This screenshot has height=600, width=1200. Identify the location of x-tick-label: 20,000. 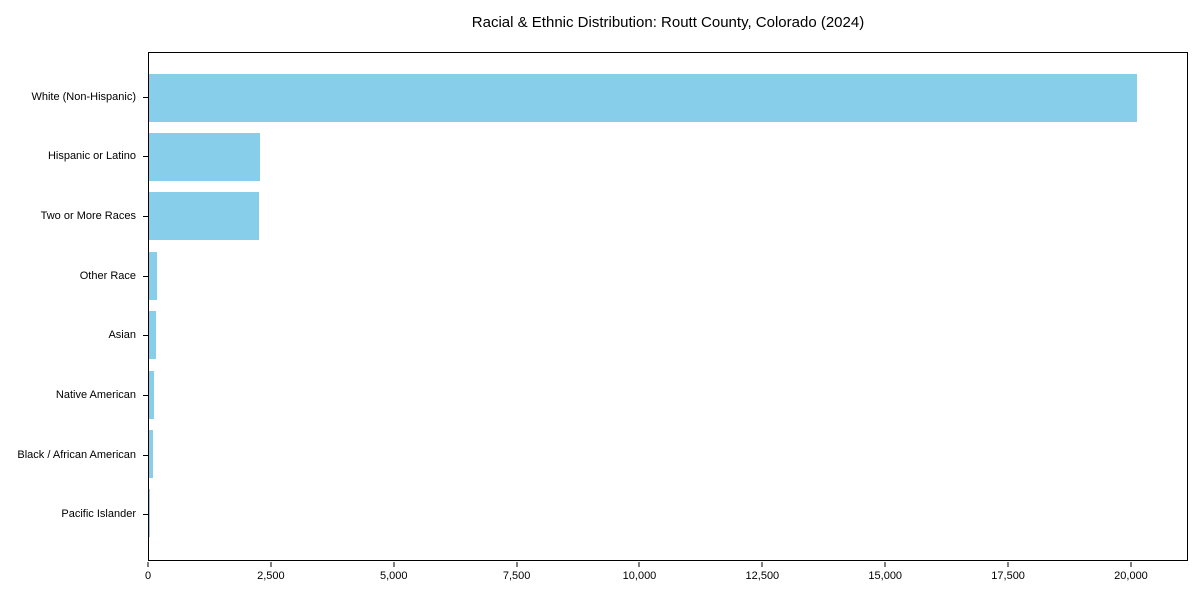
(1131, 576).